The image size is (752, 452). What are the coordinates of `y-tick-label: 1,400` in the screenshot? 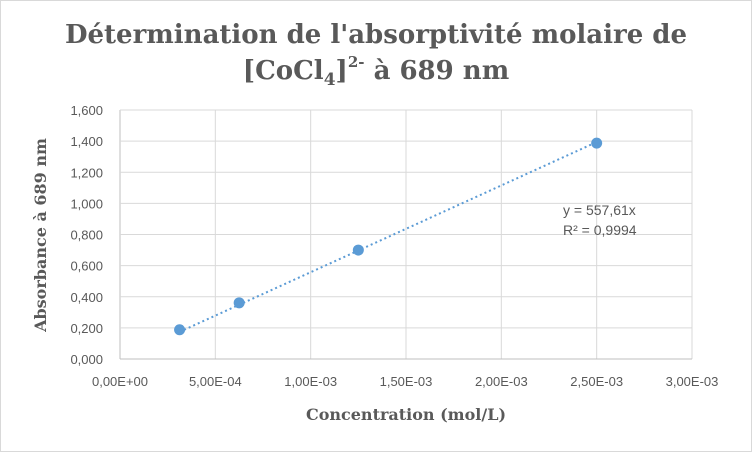 It's located at (86, 141).